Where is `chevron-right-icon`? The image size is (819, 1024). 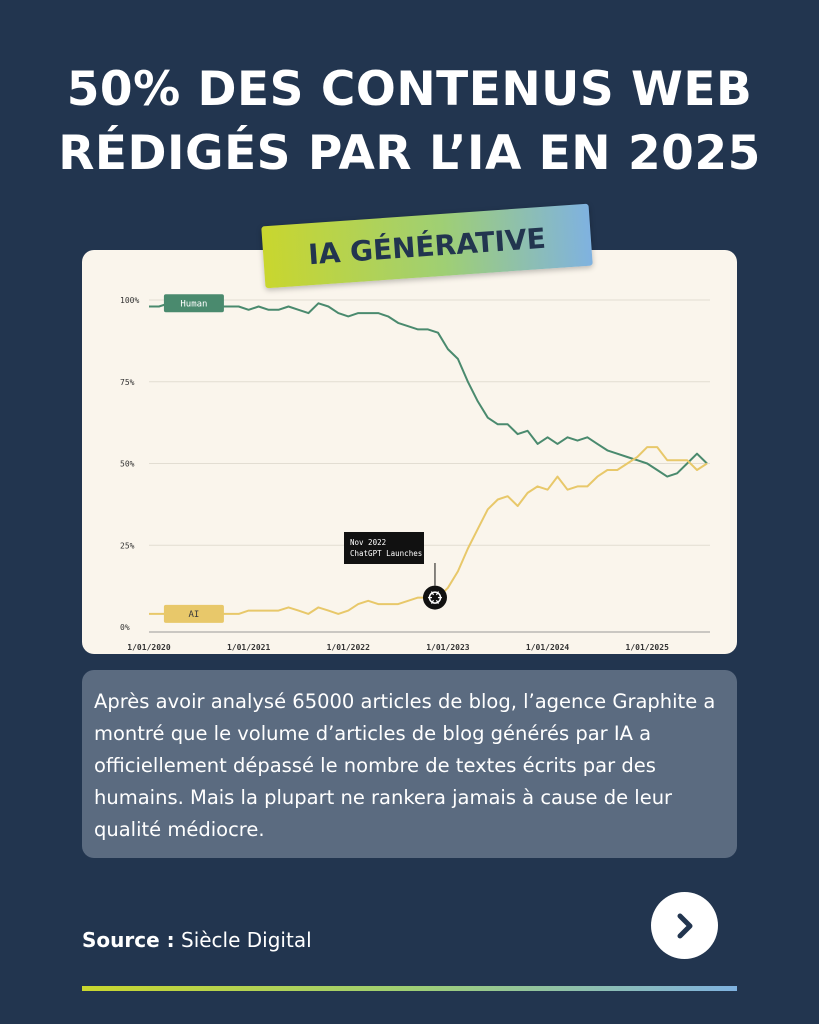 chevron-right-icon is located at coordinates (684, 925).